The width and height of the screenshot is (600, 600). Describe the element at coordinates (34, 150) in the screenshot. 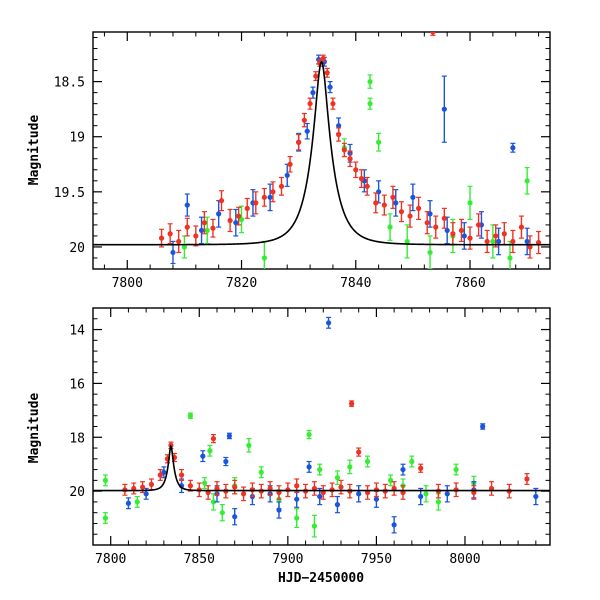

I see `top-y-axis-label: Magnitude` at that location.